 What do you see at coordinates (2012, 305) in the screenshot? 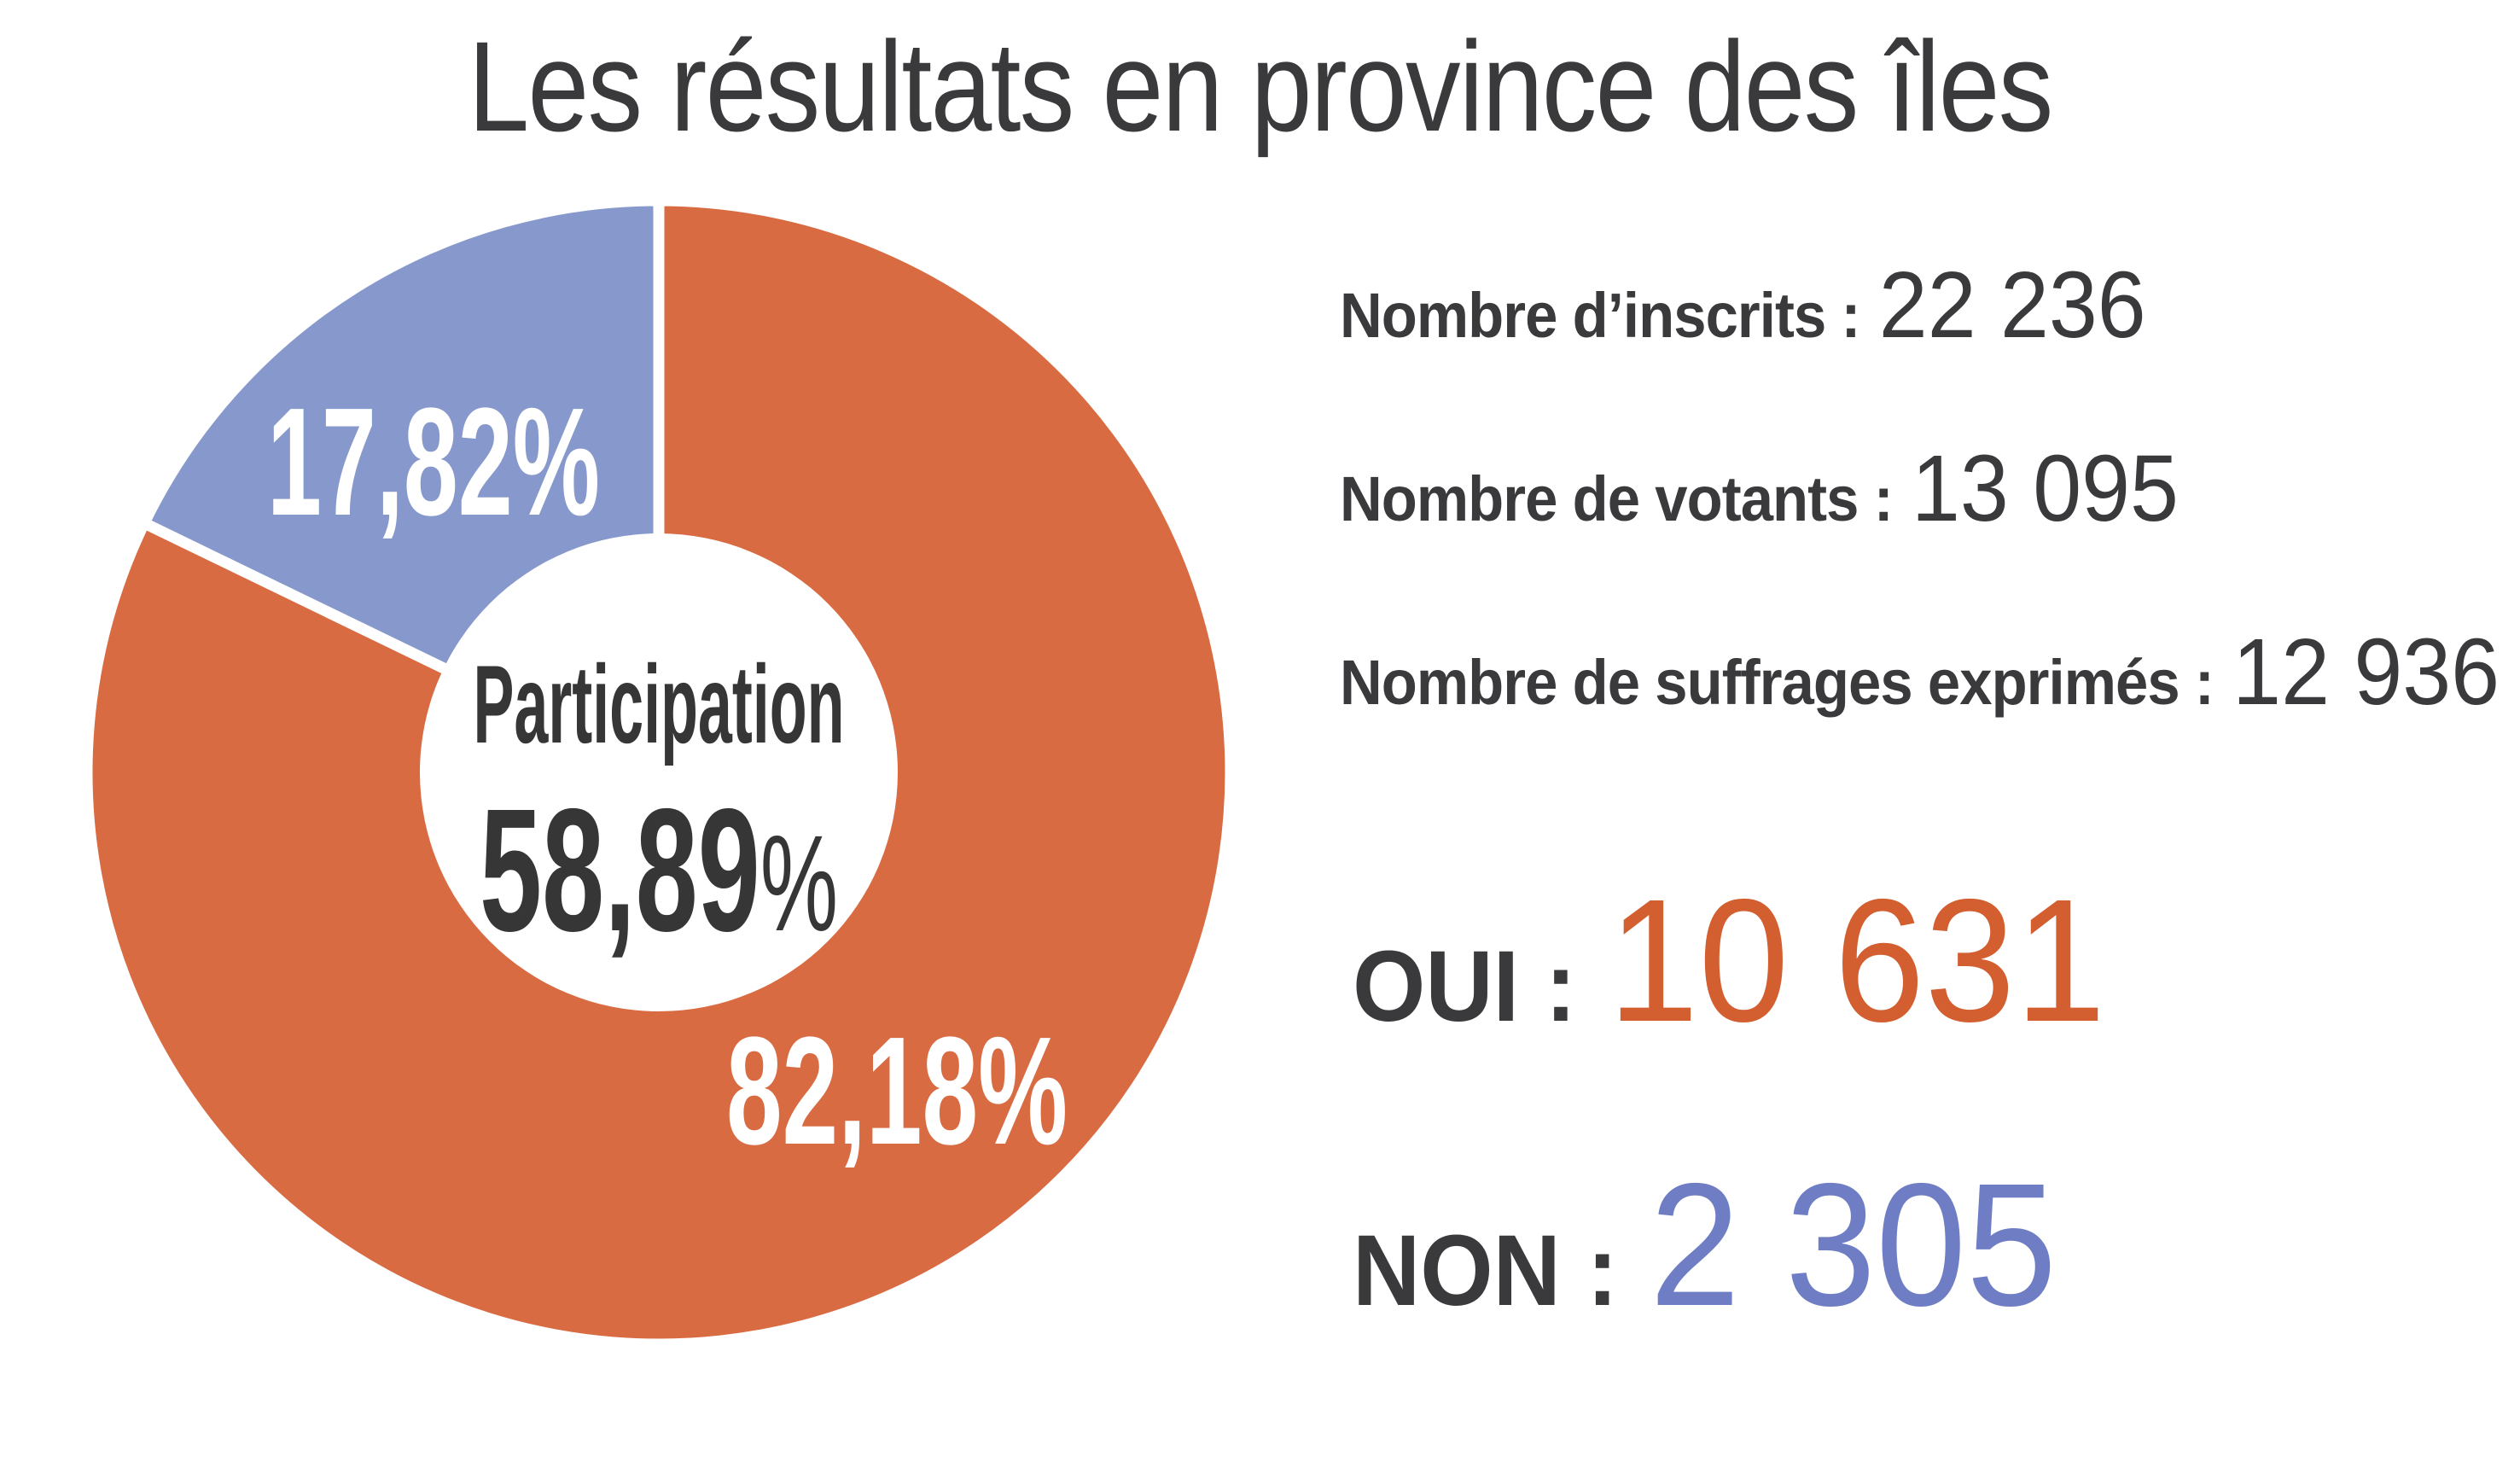
I see `stat-value-inscrits: 22 236` at bounding box center [2012, 305].